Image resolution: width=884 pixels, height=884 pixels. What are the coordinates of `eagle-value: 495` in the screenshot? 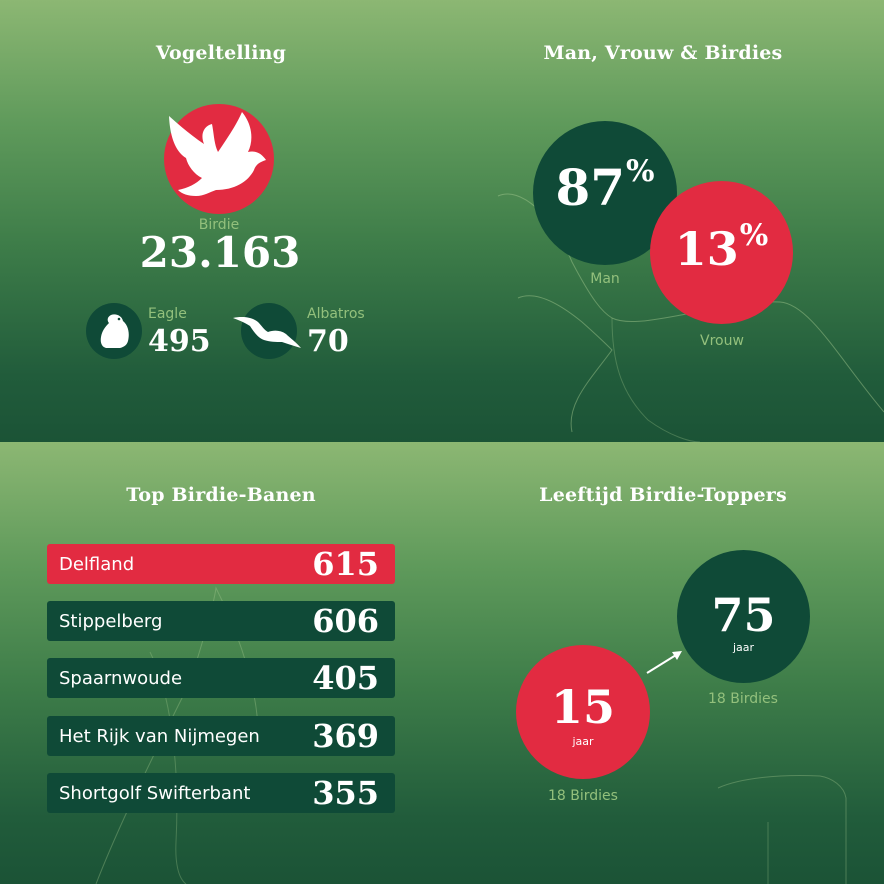 It's located at (179, 341).